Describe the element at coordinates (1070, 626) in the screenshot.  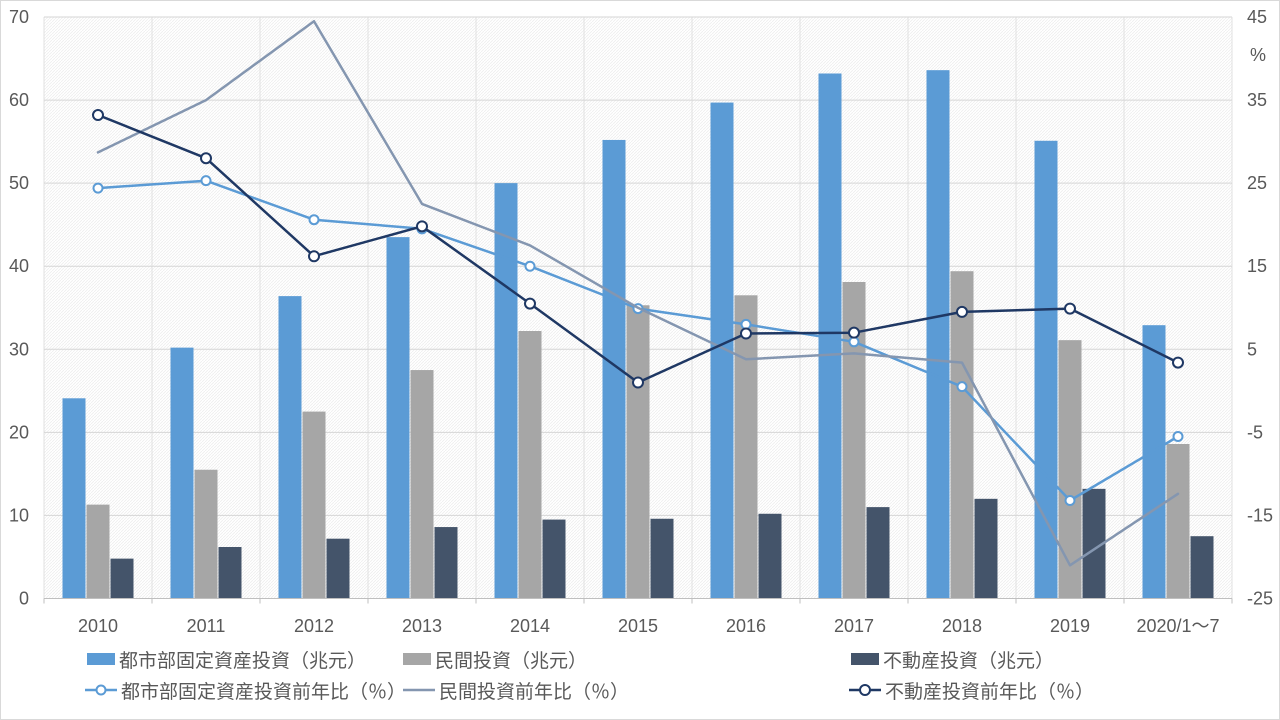
I see `x-axis-category-label: 2019` at that location.